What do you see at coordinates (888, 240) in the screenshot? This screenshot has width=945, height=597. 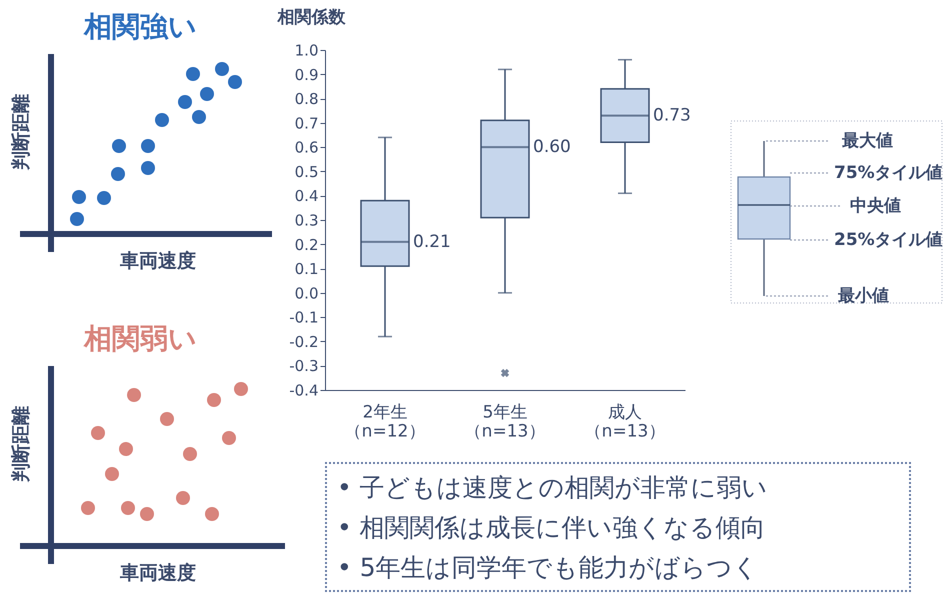 I see `text: 25%タイル値` at bounding box center [888, 240].